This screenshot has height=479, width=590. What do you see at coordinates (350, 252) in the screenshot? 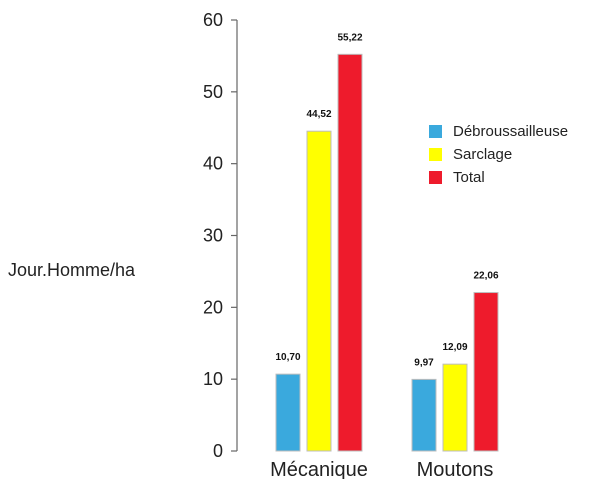
I see `bar-total-mécanique` at bounding box center [350, 252].